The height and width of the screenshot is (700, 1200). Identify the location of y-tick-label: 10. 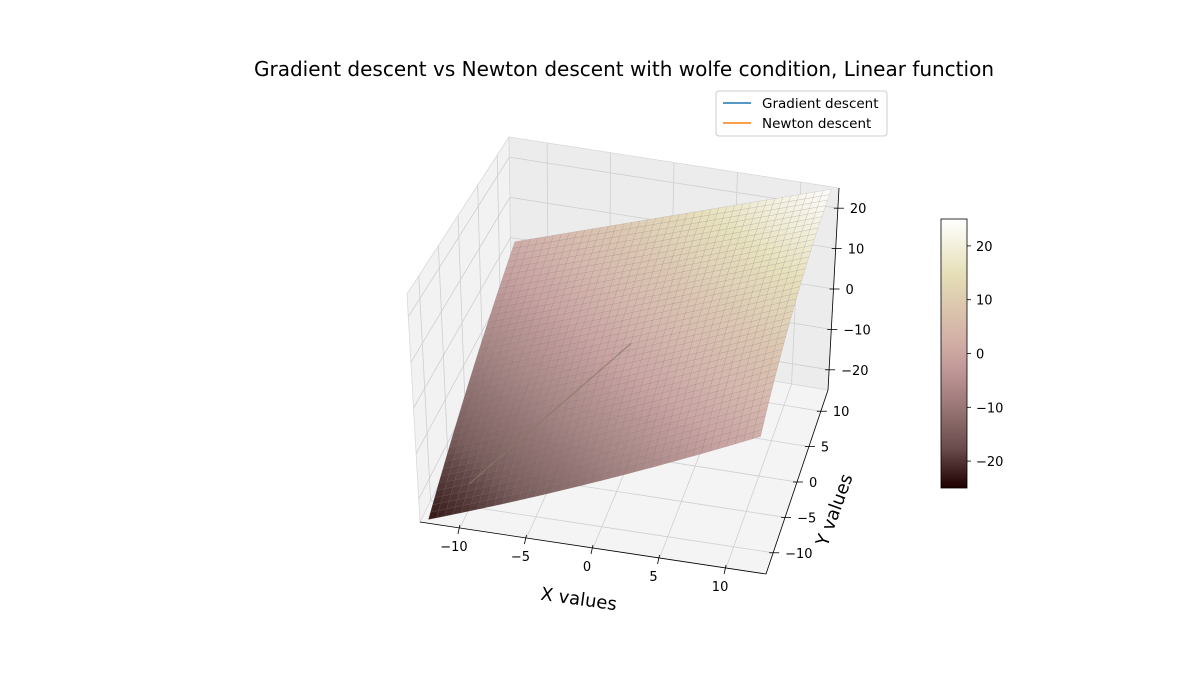
(841, 412).